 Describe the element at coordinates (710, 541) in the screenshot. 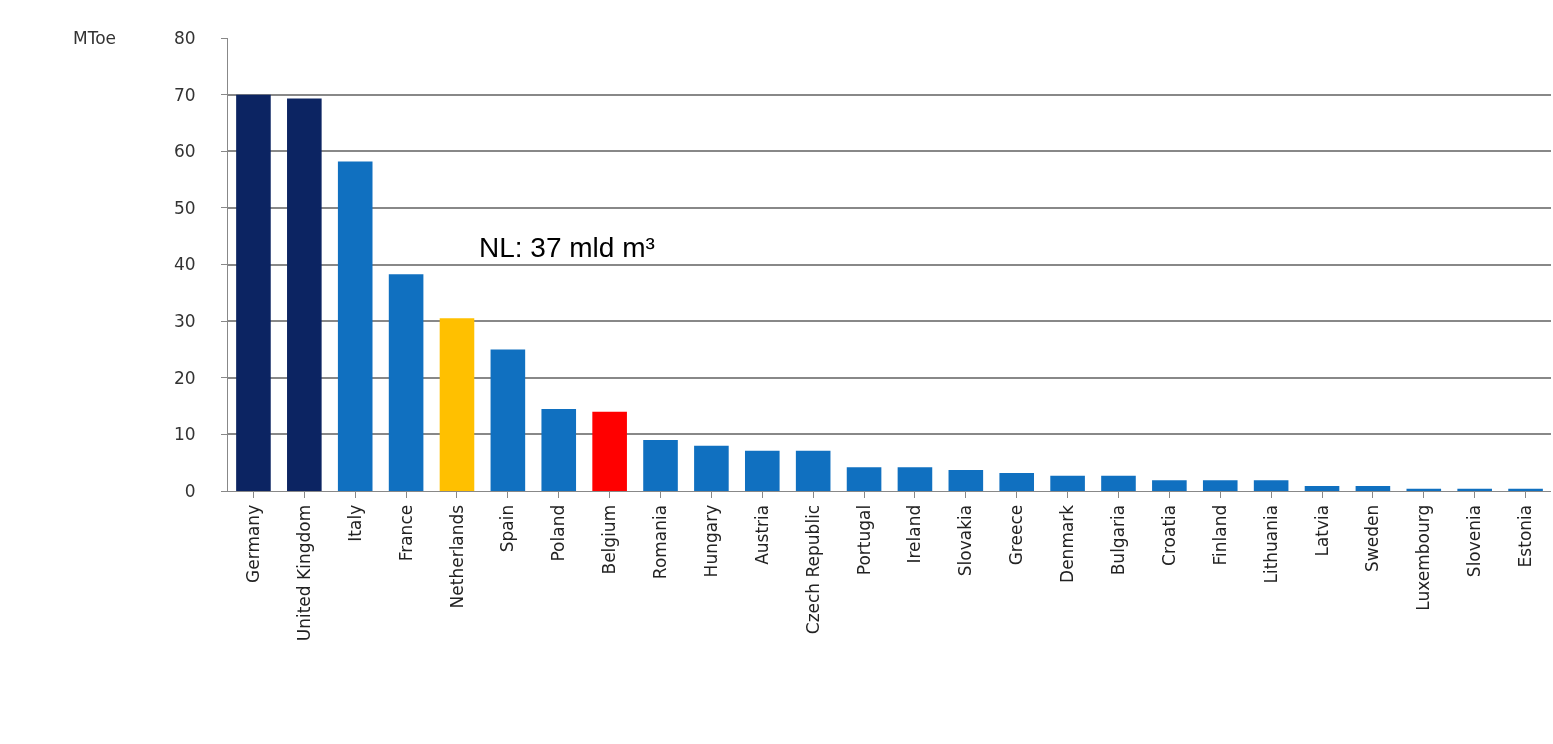

I see `x-tick-label: Hungary` at that location.